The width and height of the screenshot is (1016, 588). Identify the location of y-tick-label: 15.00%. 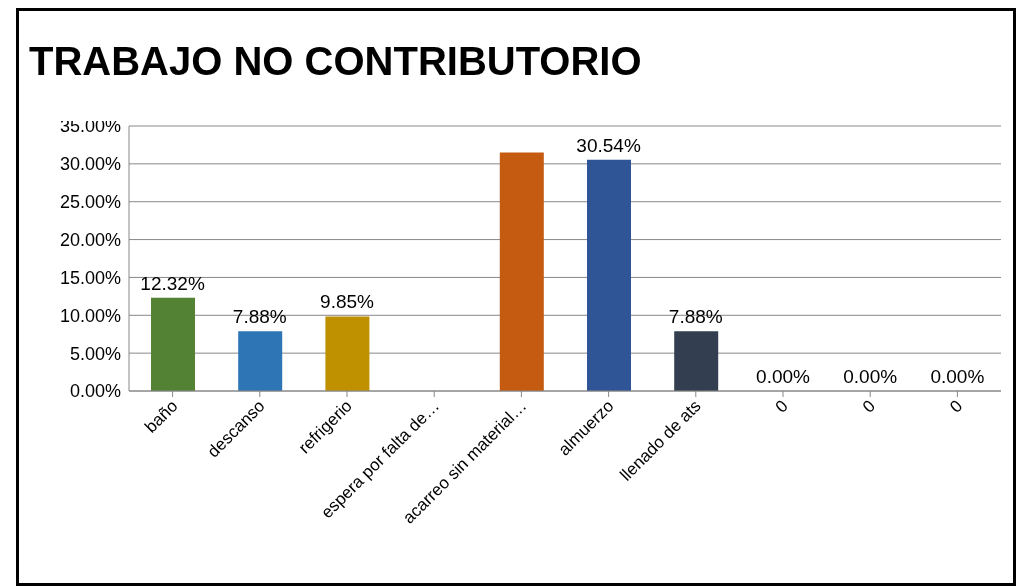
(90, 277).